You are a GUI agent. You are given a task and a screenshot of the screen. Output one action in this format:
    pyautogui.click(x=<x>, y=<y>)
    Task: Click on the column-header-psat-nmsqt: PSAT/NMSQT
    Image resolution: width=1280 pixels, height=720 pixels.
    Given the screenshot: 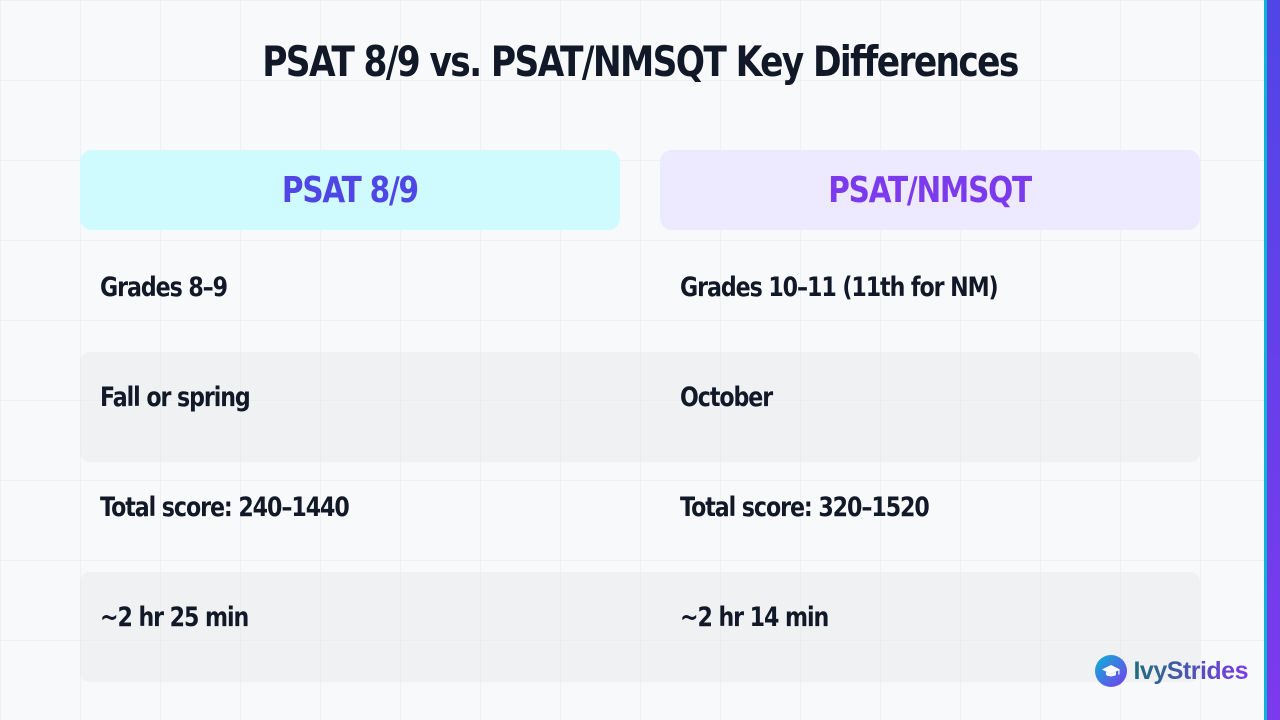 What is the action you would take?
    pyautogui.click(x=930, y=190)
    